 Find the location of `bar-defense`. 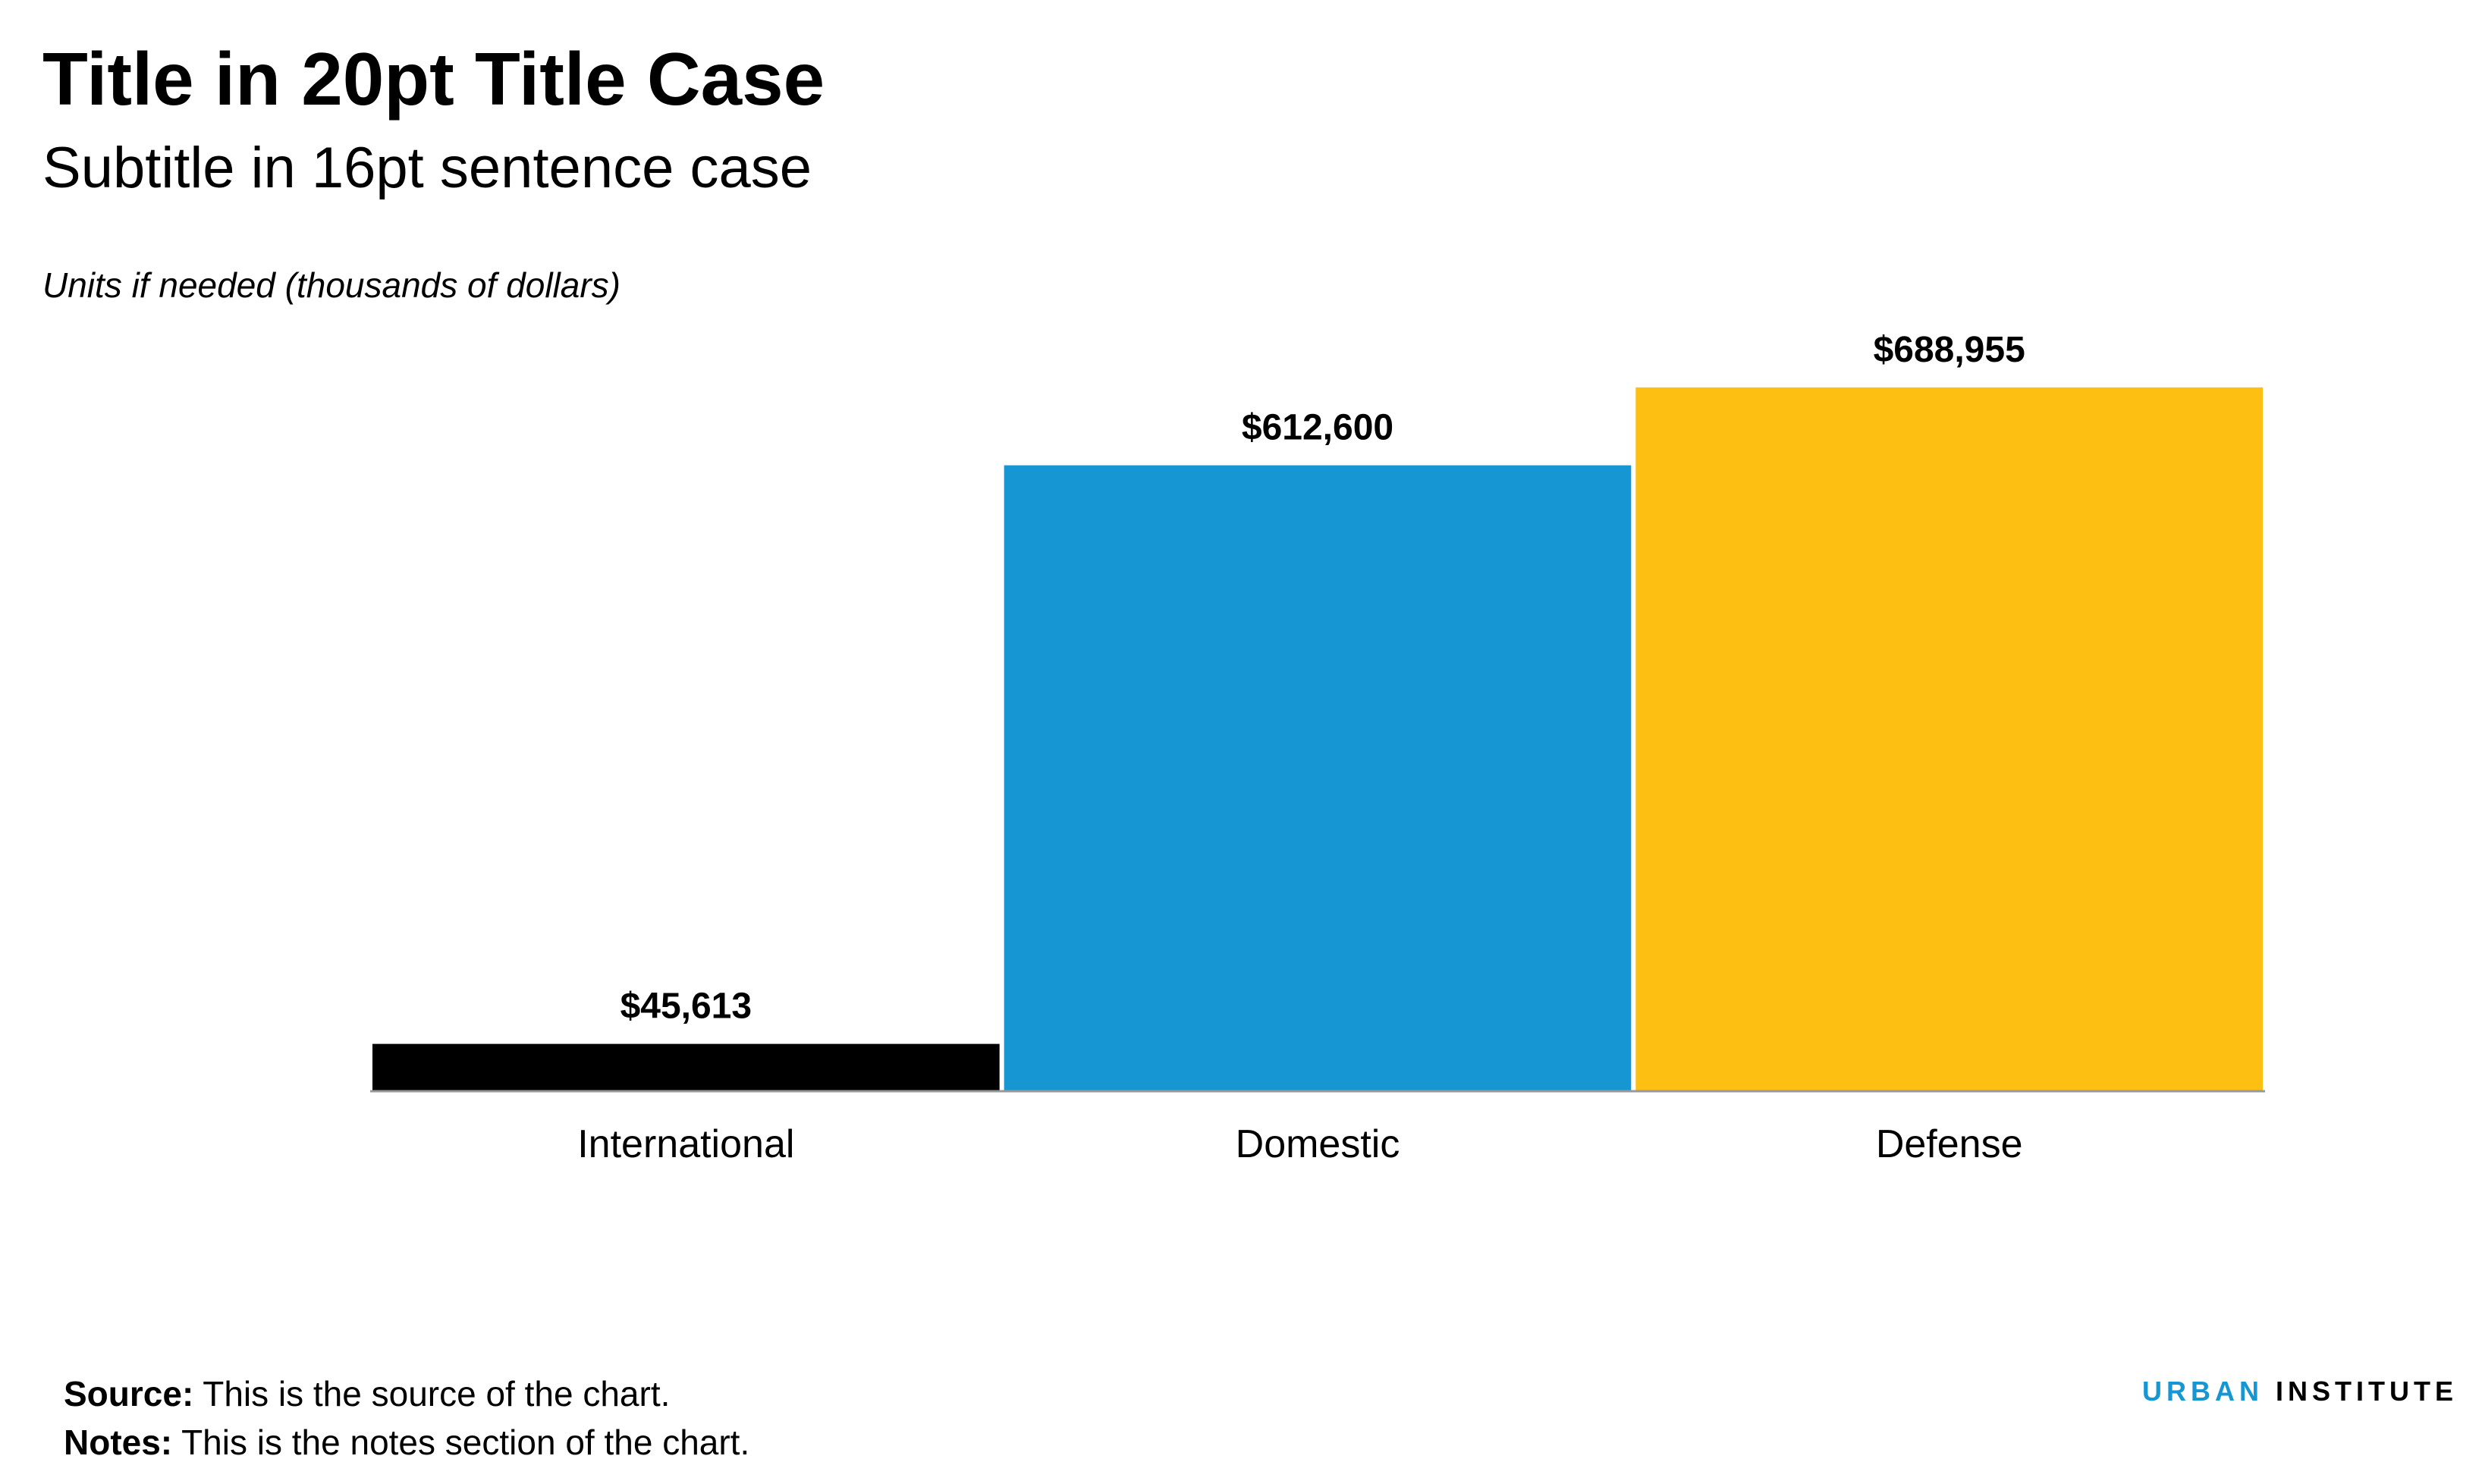

bar-defense is located at coordinates (1949, 739).